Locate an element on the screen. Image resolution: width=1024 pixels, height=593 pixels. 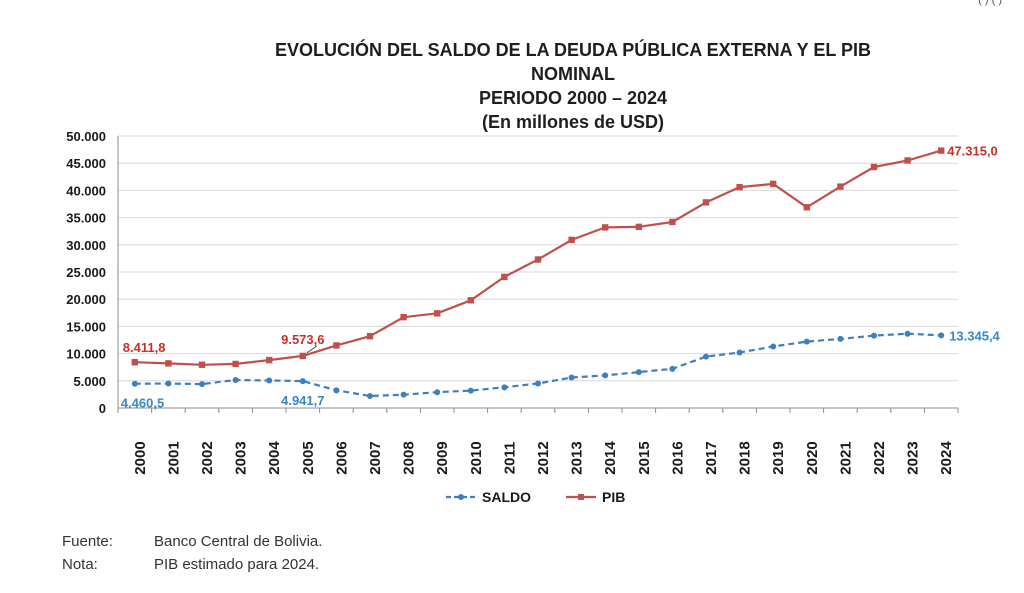
x-tick-label: 2003 is located at coordinates (241, 457).